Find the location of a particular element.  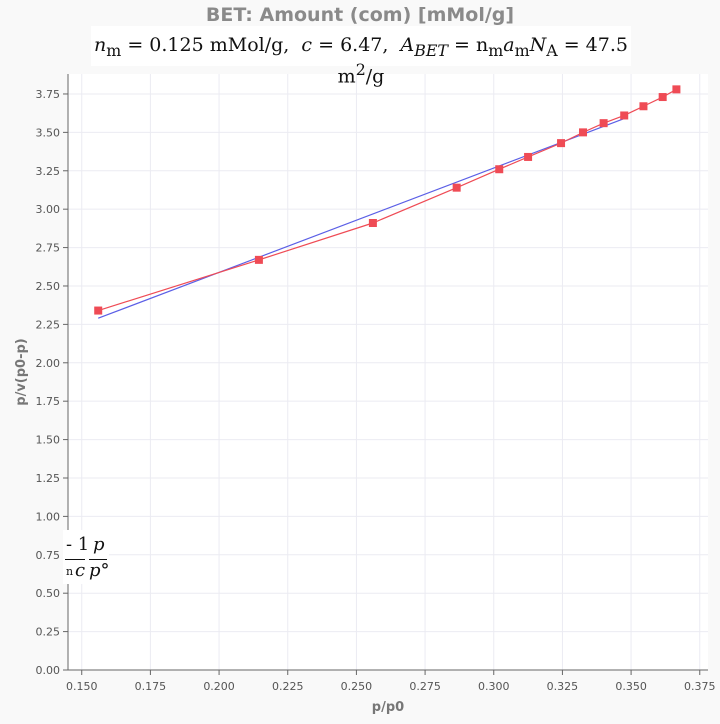

y-tick-label: 1.00 is located at coordinates (48, 516).